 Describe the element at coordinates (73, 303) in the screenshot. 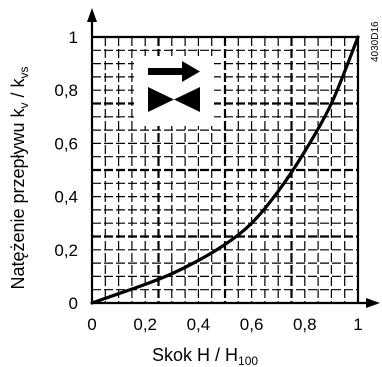

I see `y-tick-label: 0` at that location.